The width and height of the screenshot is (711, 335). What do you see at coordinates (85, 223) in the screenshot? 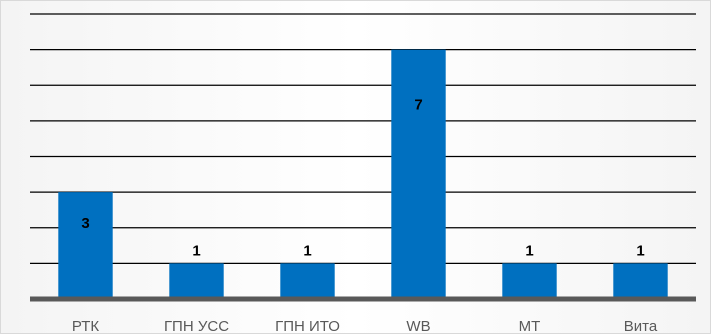
I see `data-label: 3` at bounding box center [85, 223].